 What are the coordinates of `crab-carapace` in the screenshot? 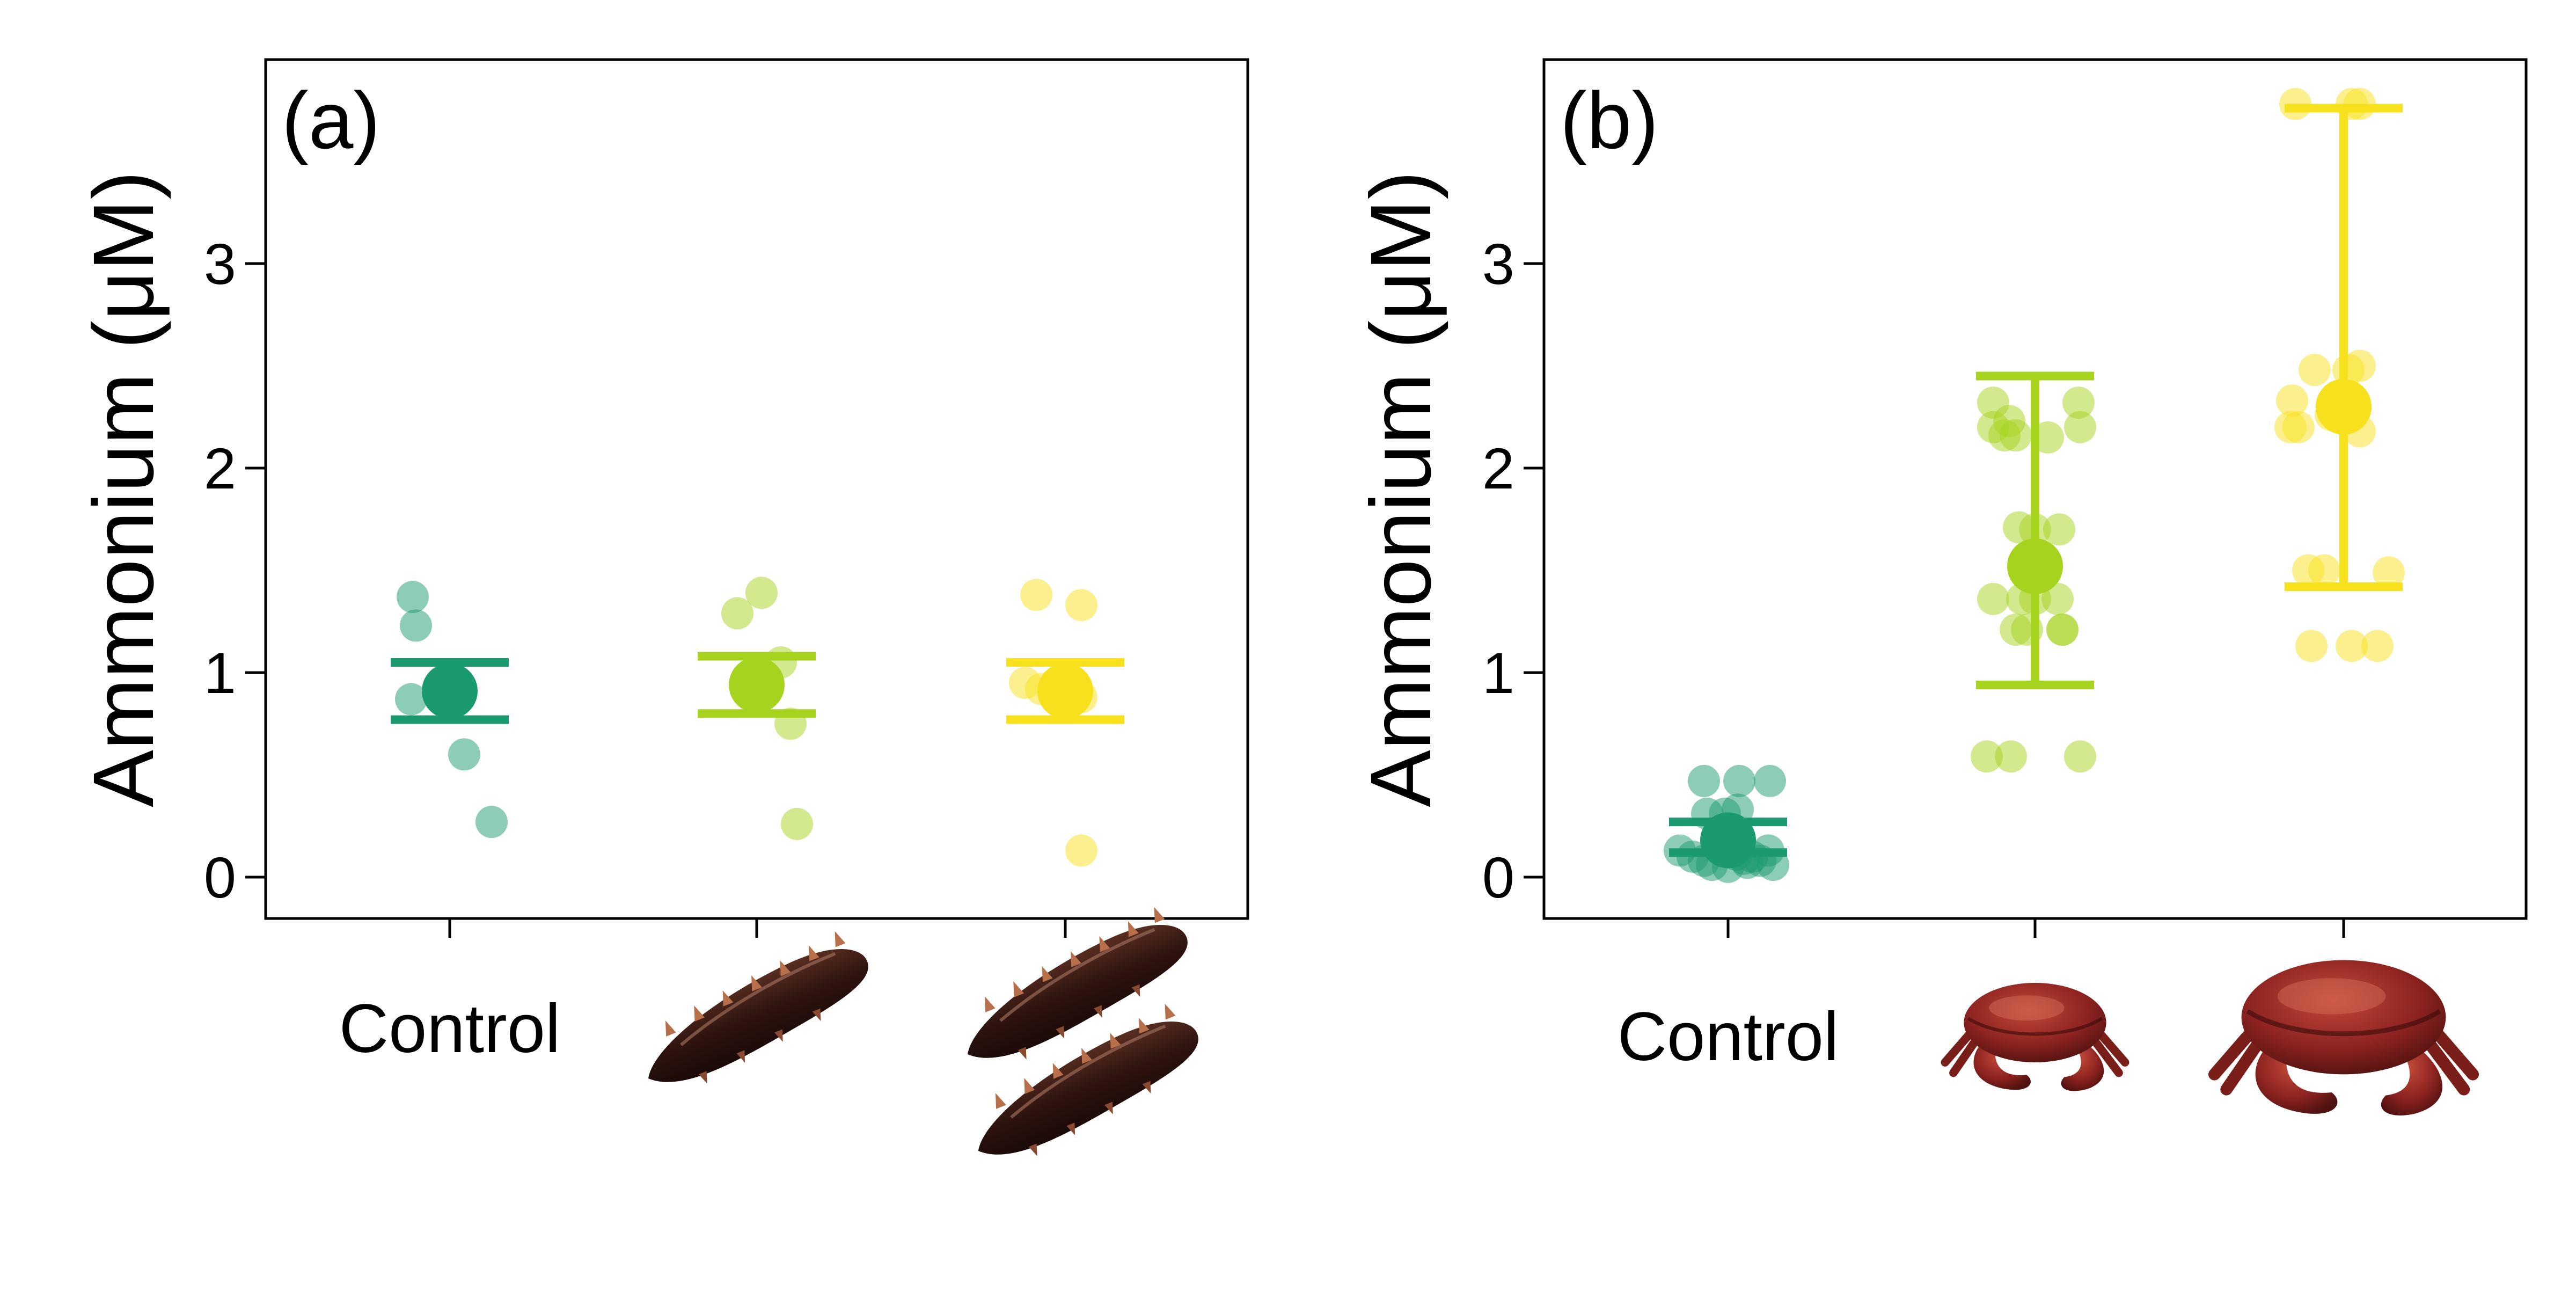 It's located at (2035, 1022).